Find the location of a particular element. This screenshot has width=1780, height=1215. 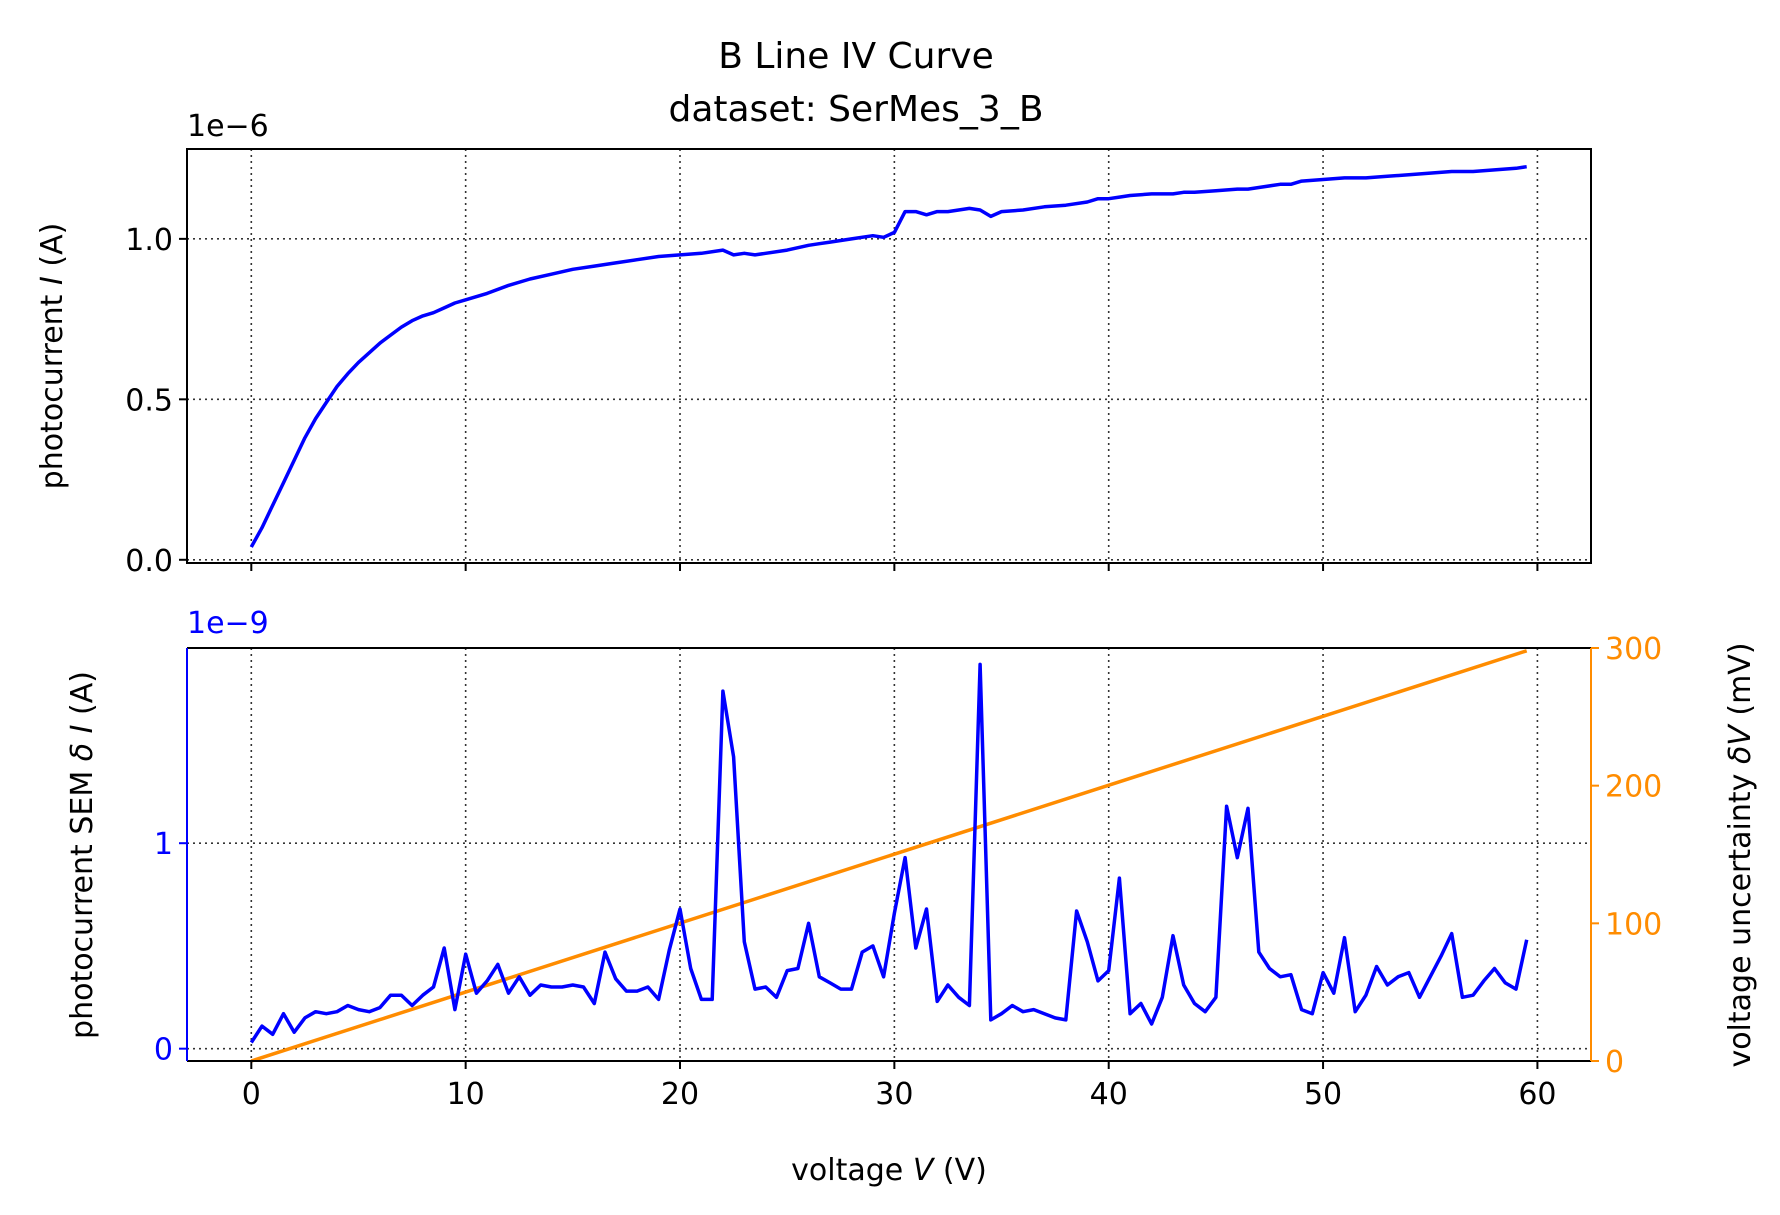

x-tick-label: 30 is located at coordinates (894, 1094).